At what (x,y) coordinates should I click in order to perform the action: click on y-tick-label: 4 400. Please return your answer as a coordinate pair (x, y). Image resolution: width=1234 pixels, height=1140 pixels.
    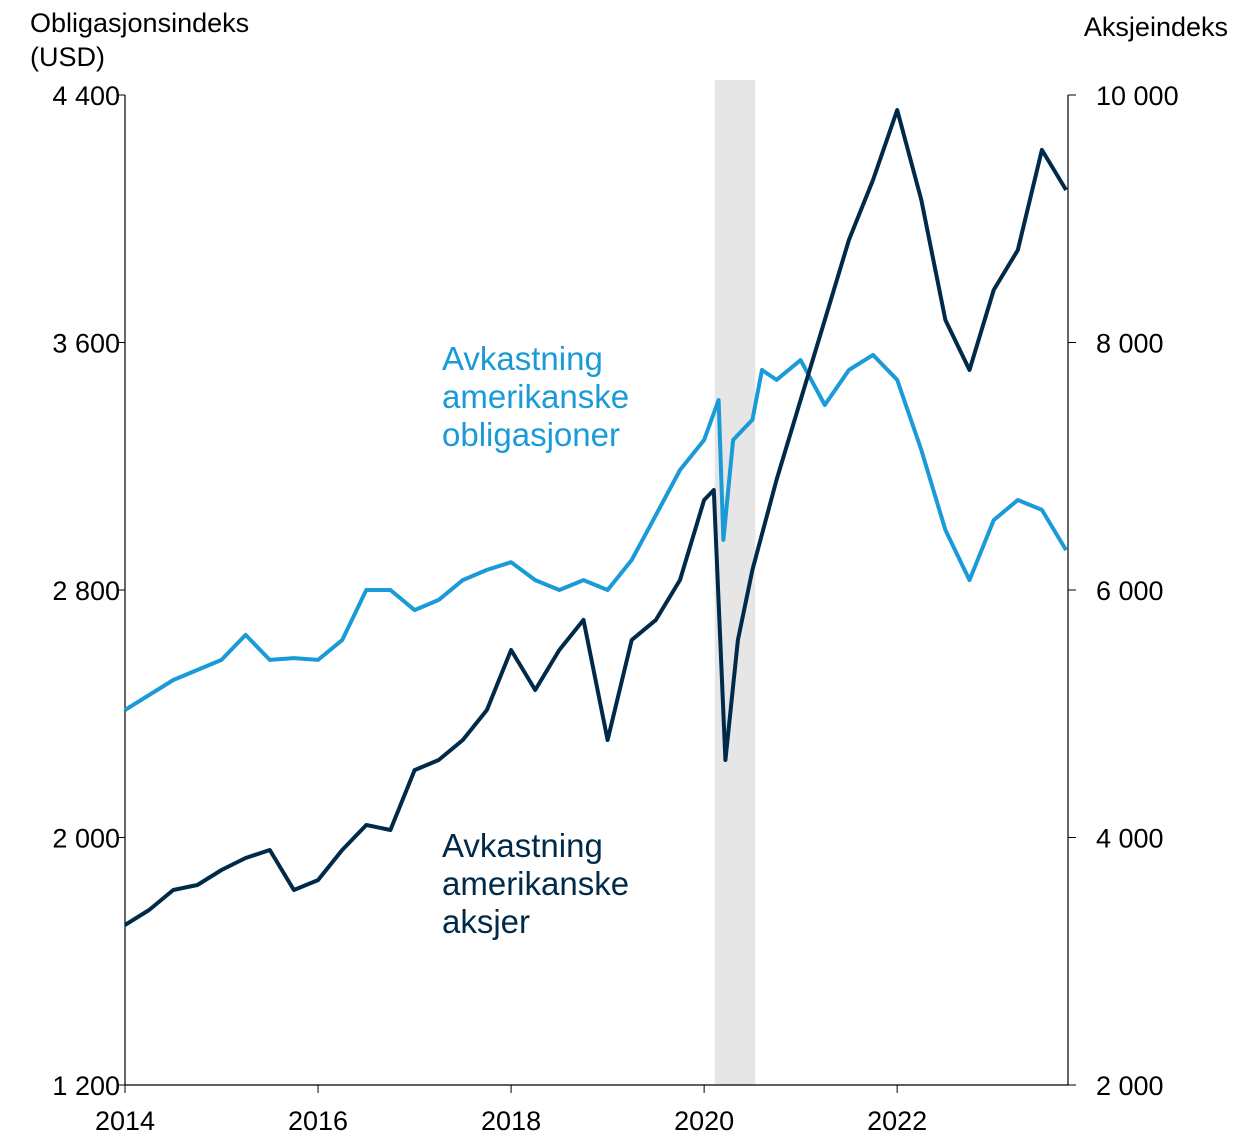
    Looking at the image, I should click on (86, 96).